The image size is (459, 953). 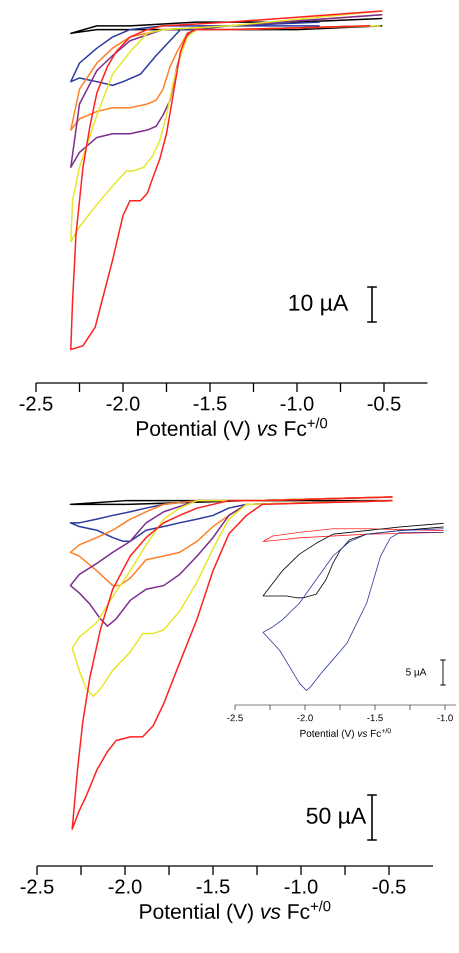 I want to click on annotation: 5 µA, so click(x=416, y=673).